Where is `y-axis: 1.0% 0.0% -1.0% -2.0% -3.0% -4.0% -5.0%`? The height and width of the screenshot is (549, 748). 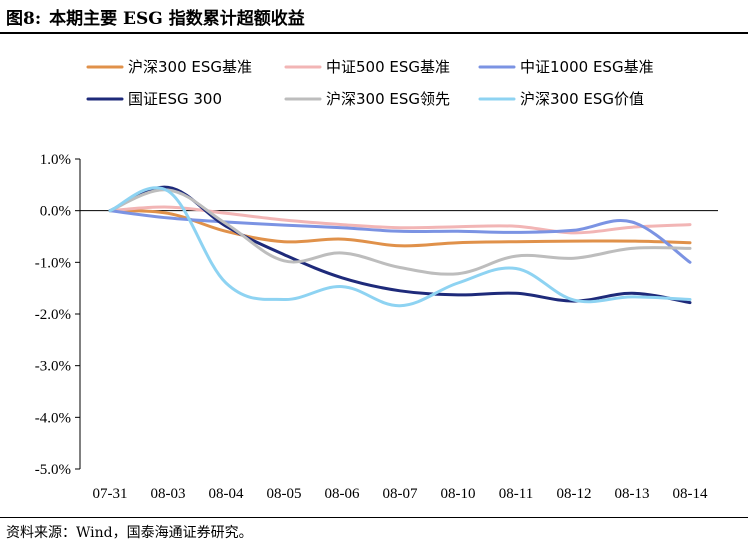
y-axis: 1.0% 0.0% -1.0% -2.0% -3.0% -4.0% -5.0% is located at coordinates (58, 315).